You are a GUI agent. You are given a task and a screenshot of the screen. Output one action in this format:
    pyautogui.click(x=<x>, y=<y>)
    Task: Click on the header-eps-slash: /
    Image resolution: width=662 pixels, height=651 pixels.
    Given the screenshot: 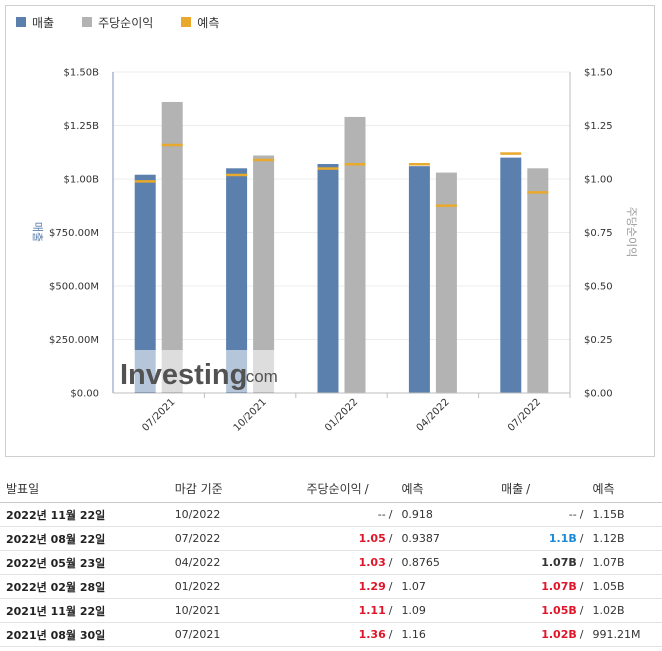 What is the action you would take?
    pyautogui.click(x=366, y=488)
    